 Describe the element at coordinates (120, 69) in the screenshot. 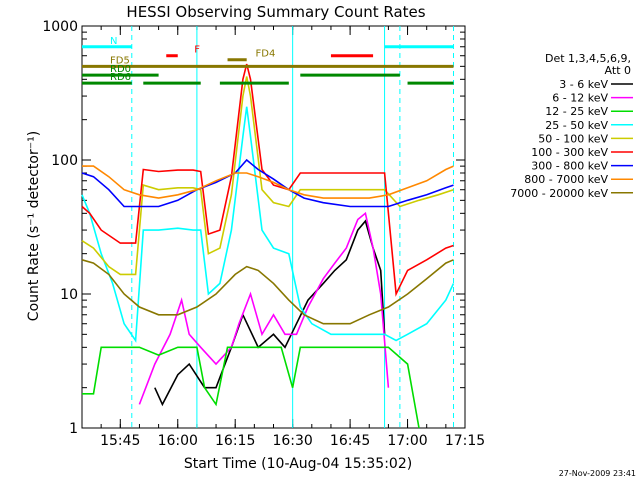

I see `mode-segment-label: RD0` at that location.